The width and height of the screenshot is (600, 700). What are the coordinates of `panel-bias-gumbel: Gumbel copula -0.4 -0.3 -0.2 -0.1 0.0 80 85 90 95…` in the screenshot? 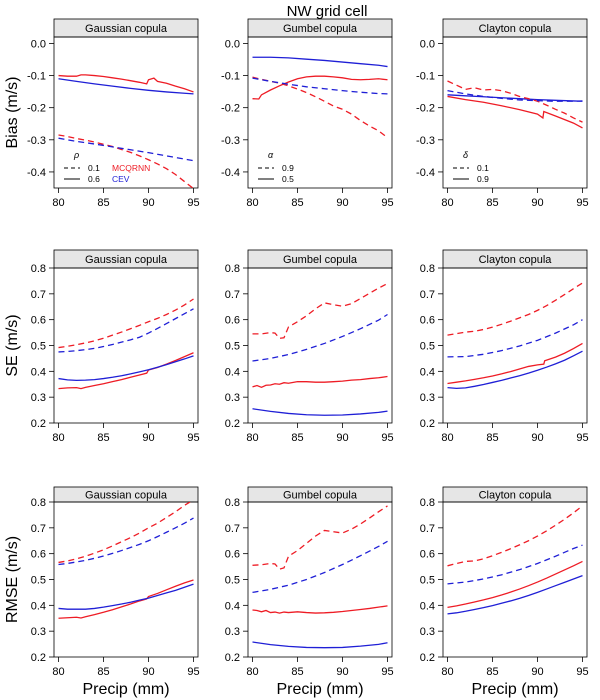 It's located at (307, 113).